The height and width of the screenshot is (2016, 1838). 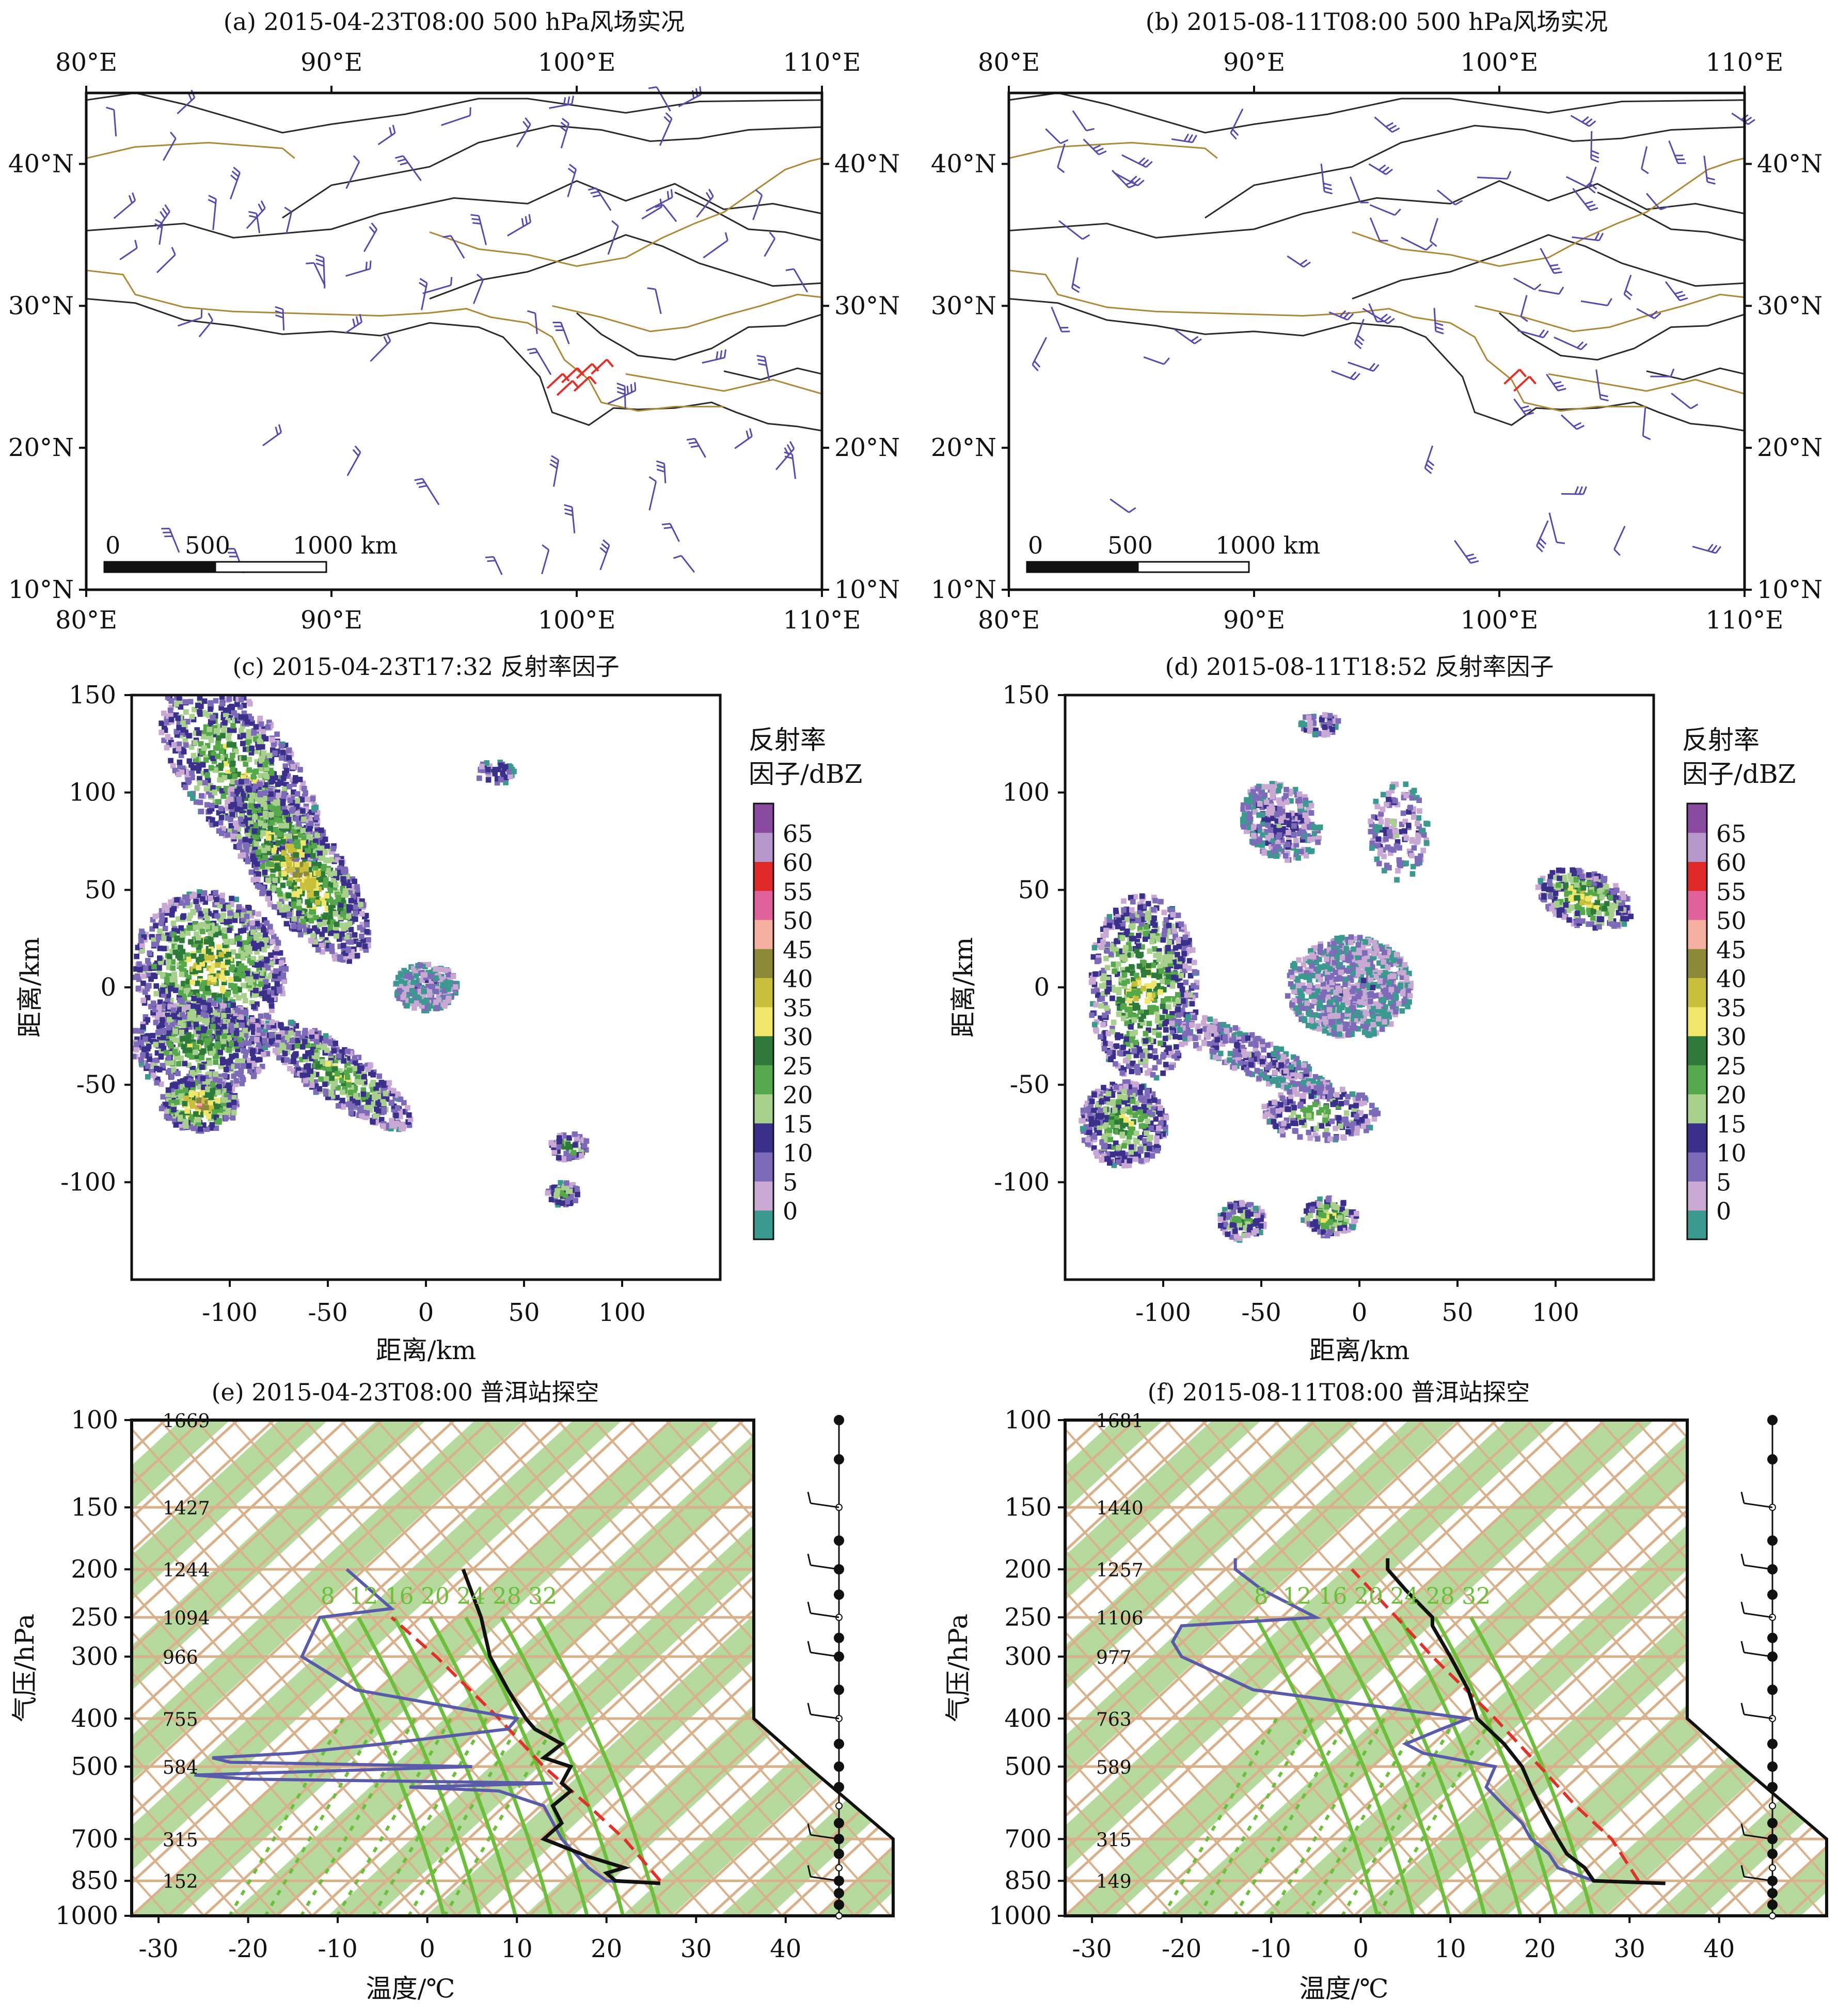 I want to click on scale-bar-filled, so click(x=159, y=567).